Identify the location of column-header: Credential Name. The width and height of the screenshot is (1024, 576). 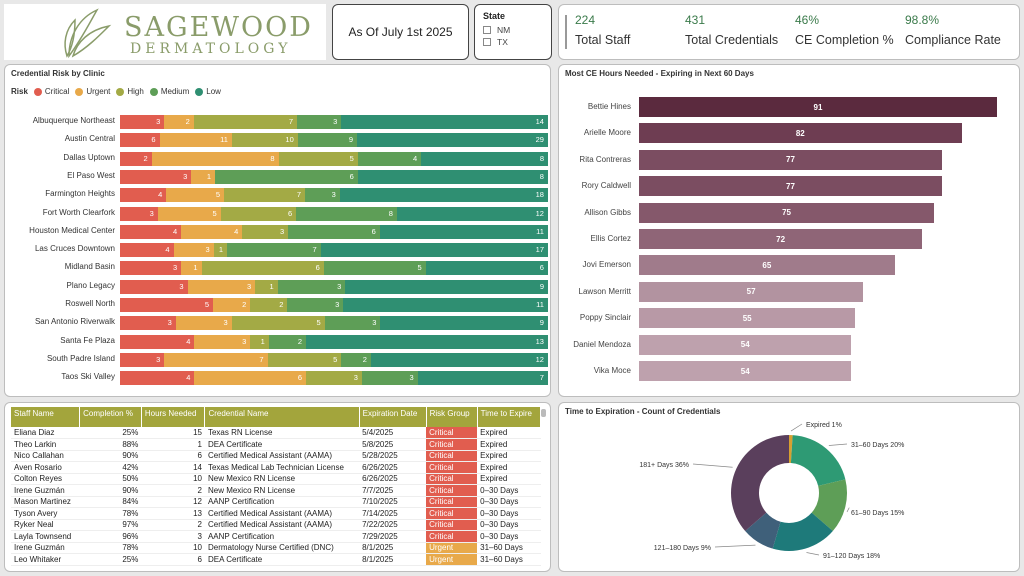
(282, 417).